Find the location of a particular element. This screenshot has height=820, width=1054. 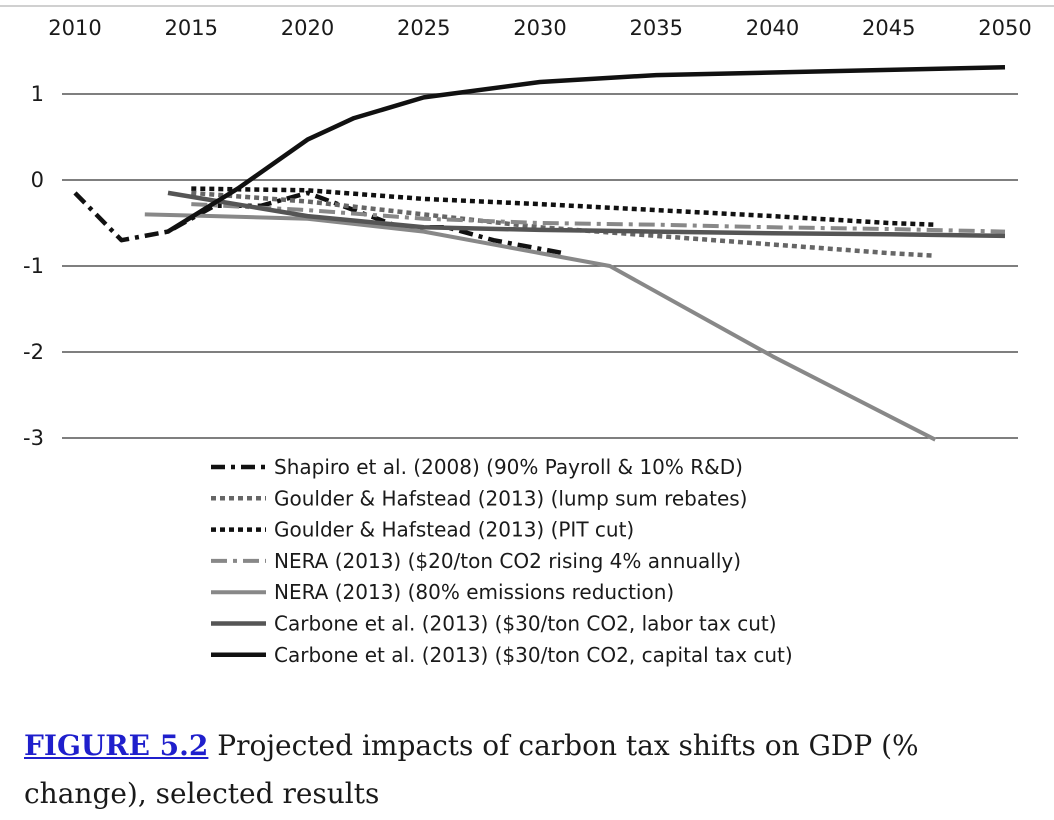

y-tick-label: -1 is located at coordinates (33, 266).